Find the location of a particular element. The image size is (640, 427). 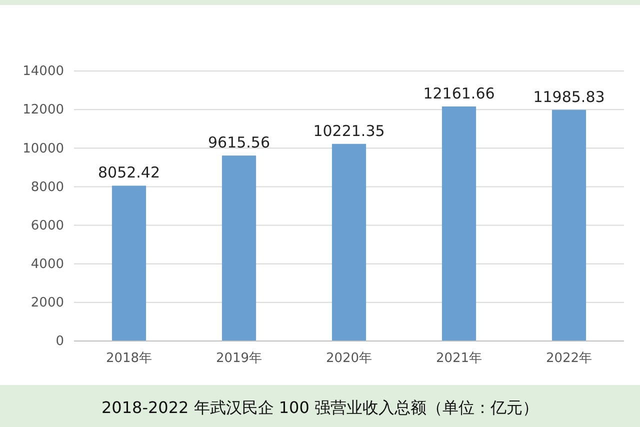

y-tick-label: 2000 is located at coordinates (47, 303).